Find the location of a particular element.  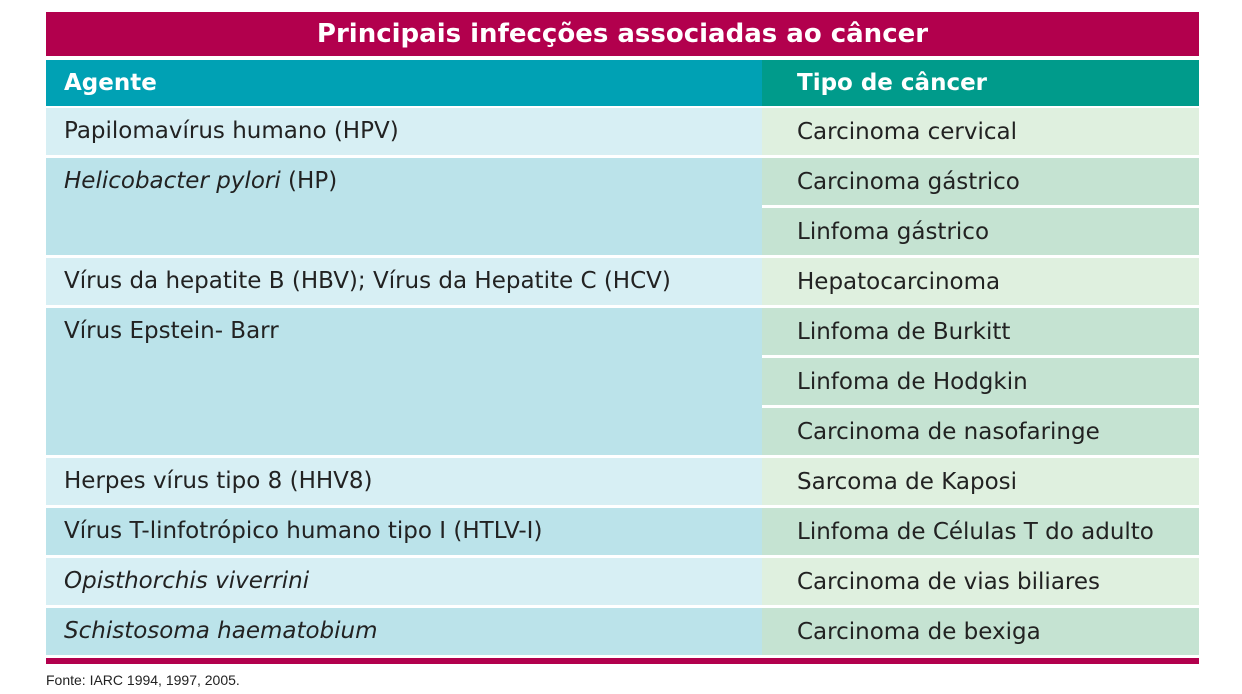

bottom-rule is located at coordinates (622, 661).